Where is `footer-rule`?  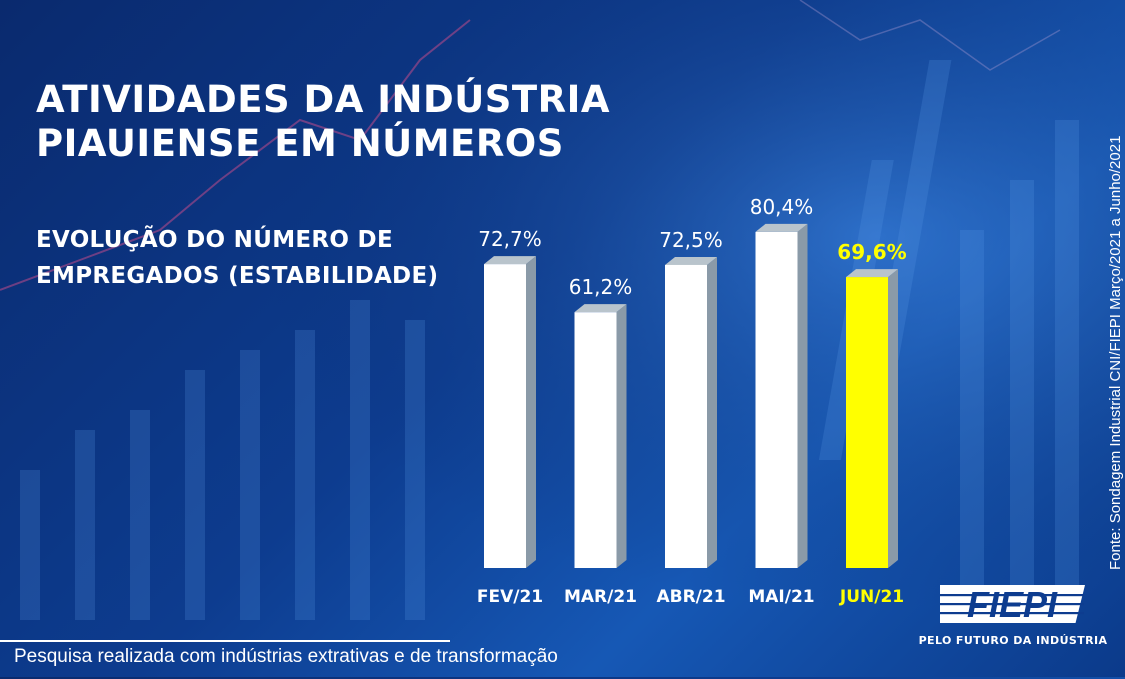
footer-rule is located at coordinates (225, 659).